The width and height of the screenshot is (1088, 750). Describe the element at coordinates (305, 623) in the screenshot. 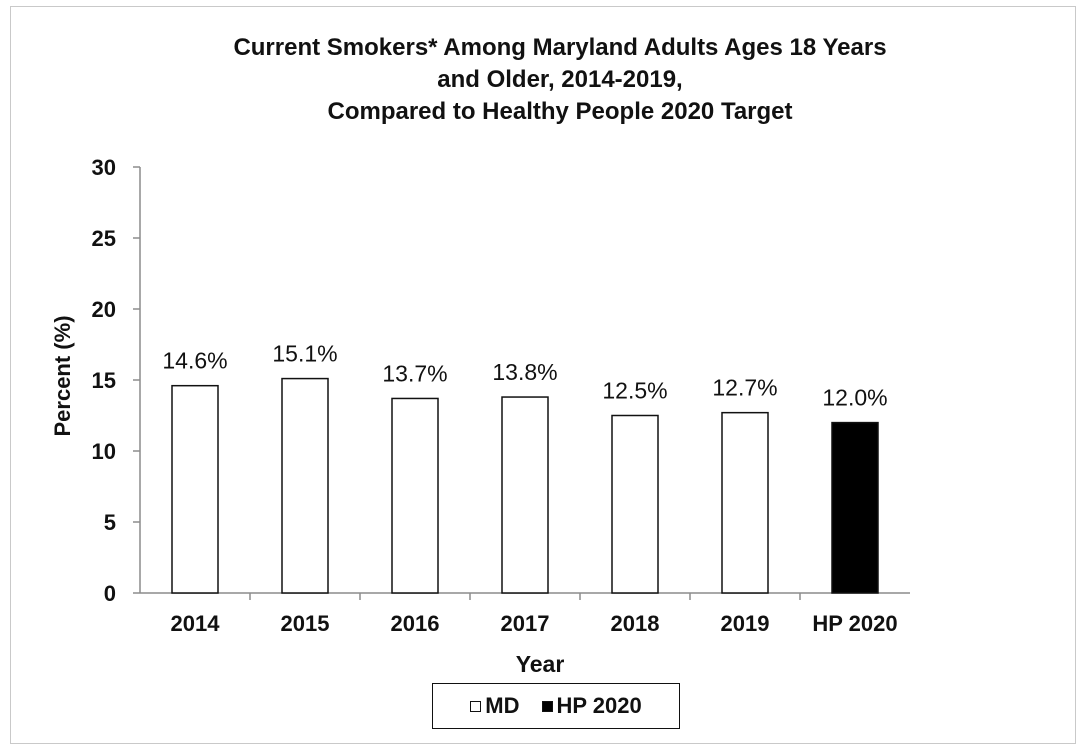

I see `x-tick-label: 2015` at that location.